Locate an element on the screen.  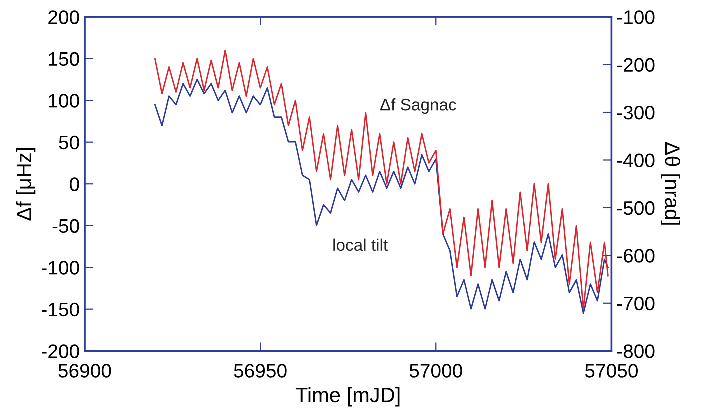
y-tick-label: 200 is located at coordinates (64, 17).